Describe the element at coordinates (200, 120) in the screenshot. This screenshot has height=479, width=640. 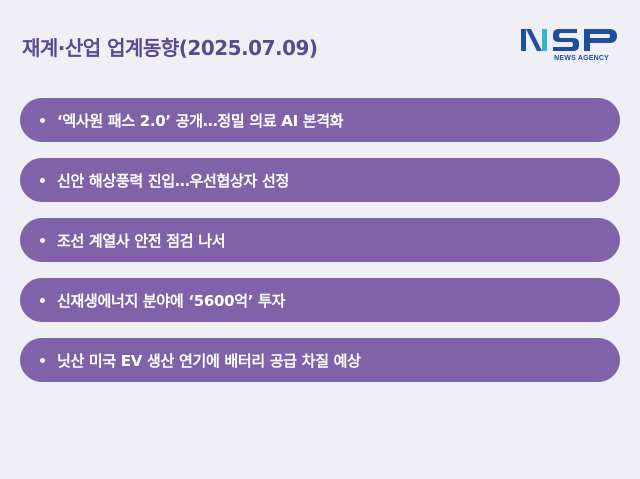
I see `headline-text: ‘엑사원 패스 2.0’ 공개…정밀 의료 AI 본격화` at that location.